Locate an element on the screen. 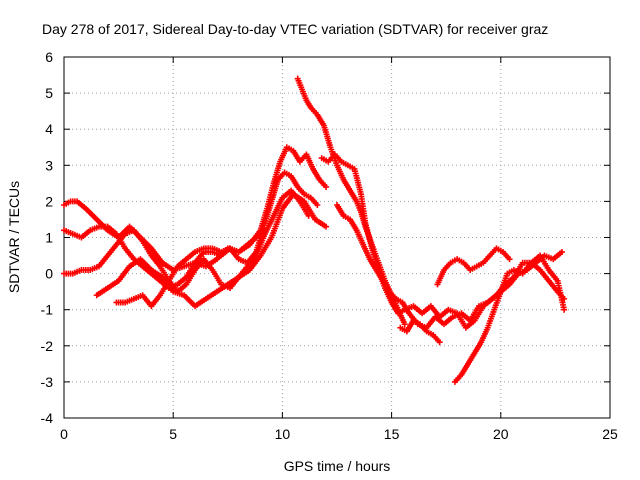  series-arc-b is located at coordinates (191, 230).